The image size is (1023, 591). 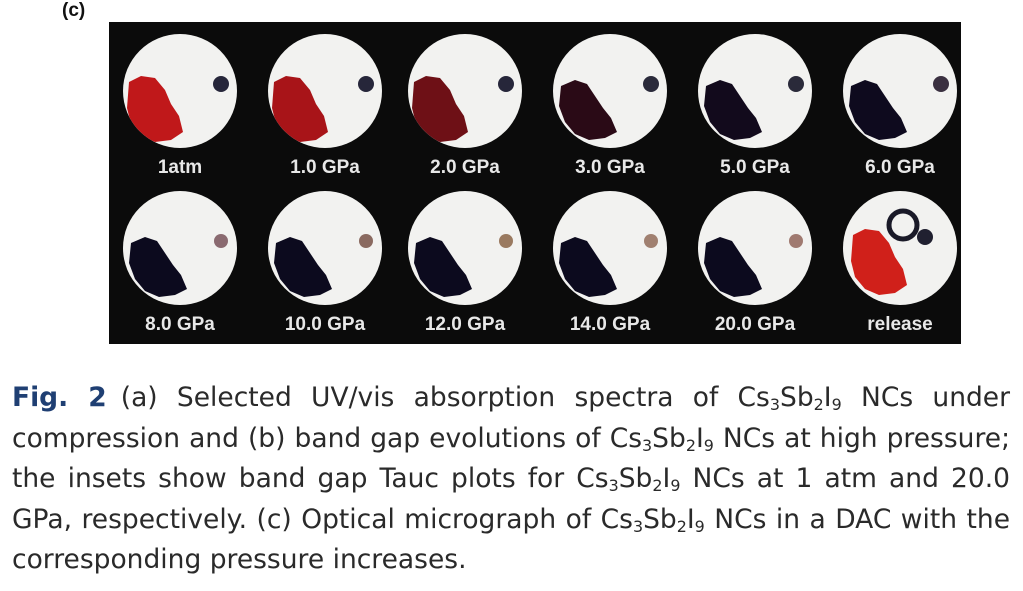 I want to click on pressure-label: 5.0 GPa, so click(x=755, y=167).